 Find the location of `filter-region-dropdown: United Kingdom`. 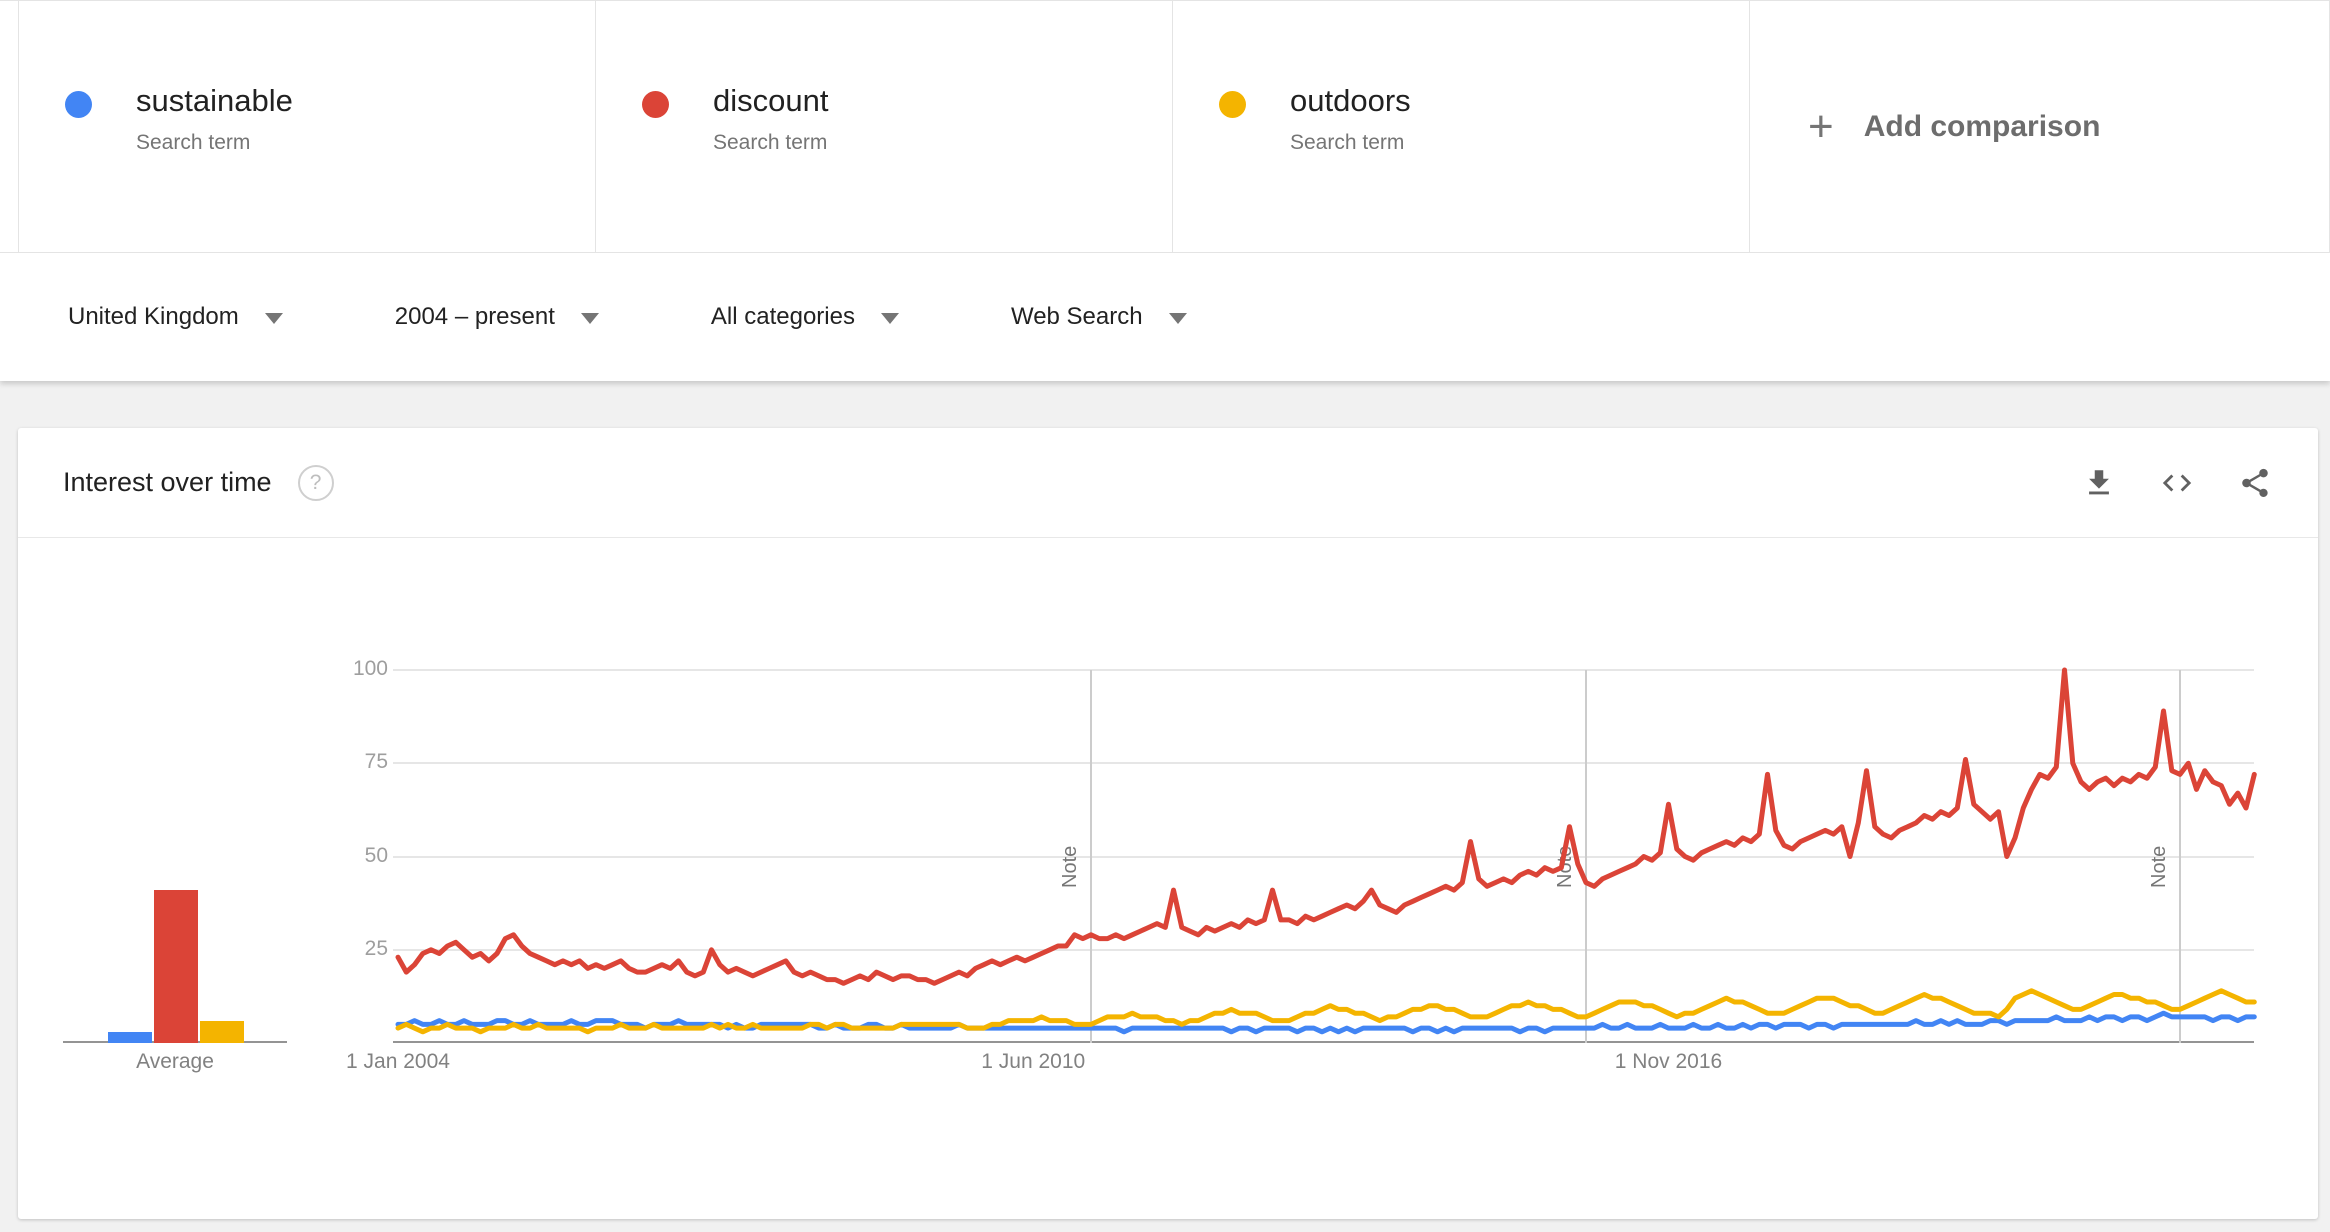

filter-region-dropdown: United Kingdom is located at coordinates (175, 317).